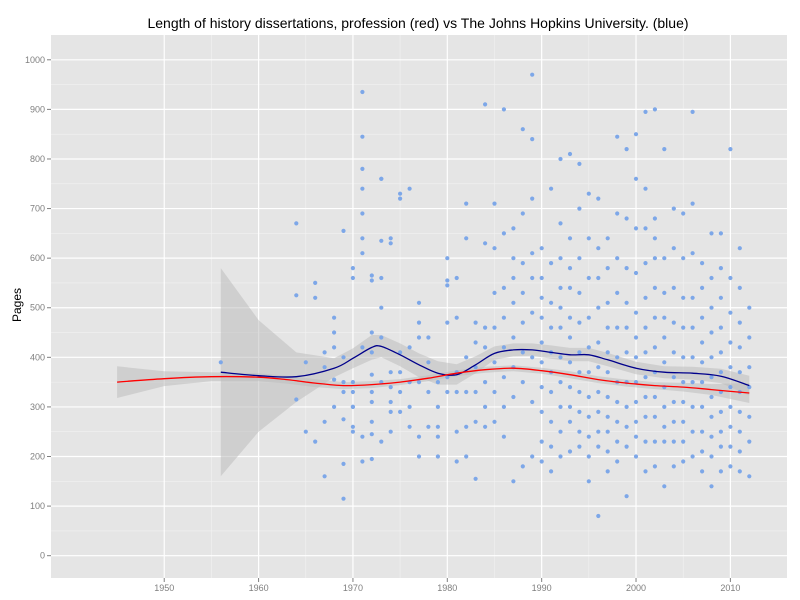  Describe the element at coordinates (433, 380) in the screenshot. I see `profession-smooth-line` at that location.